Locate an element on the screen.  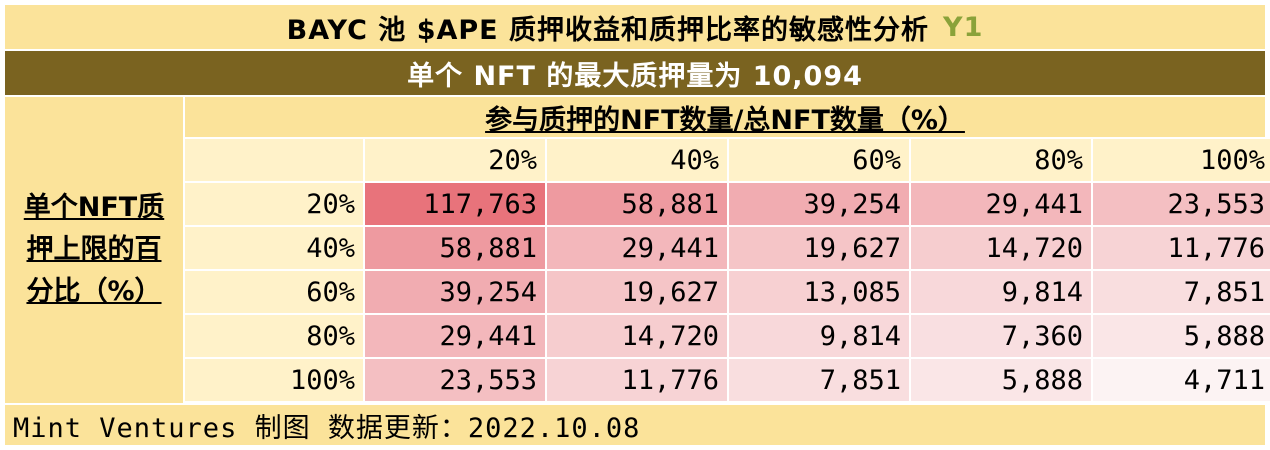
title-text: BAYC 池 $APE 质押收益和质押比率的敏感性分析 is located at coordinates (608, 30).